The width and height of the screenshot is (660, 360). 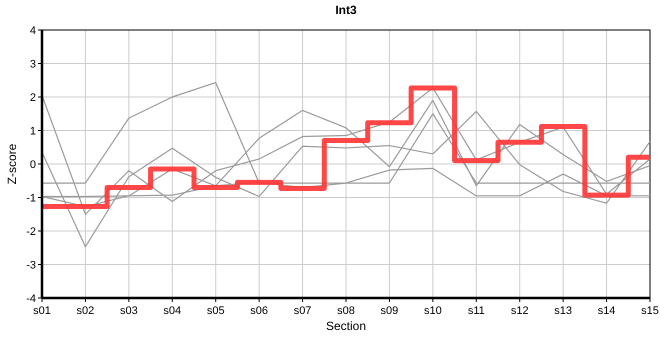 What do you see at coordinates (12, 163) in the screenshot?
I see `y-axis-title: Z-score` at bounding box center [12, 163].